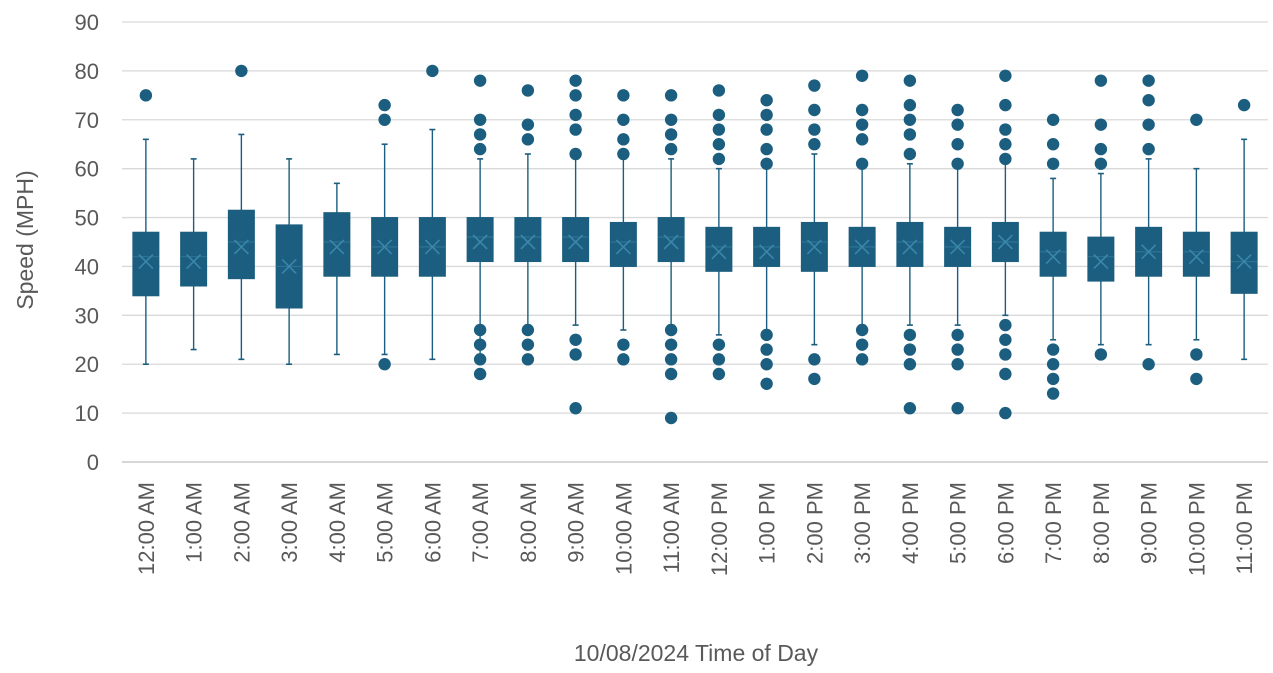  I want to click on x-tick-label: 9:00 PM, so click(1149, 523).